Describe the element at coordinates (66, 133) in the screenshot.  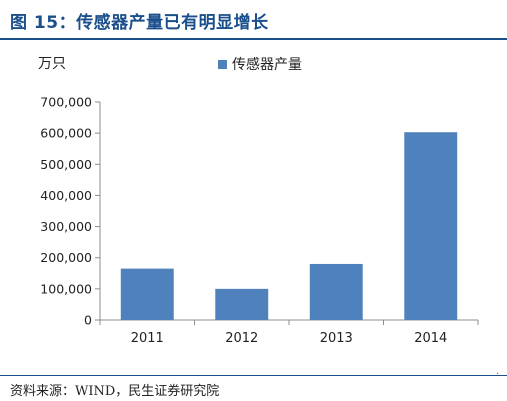
I see `y-tick-label: 600,000` at that location.